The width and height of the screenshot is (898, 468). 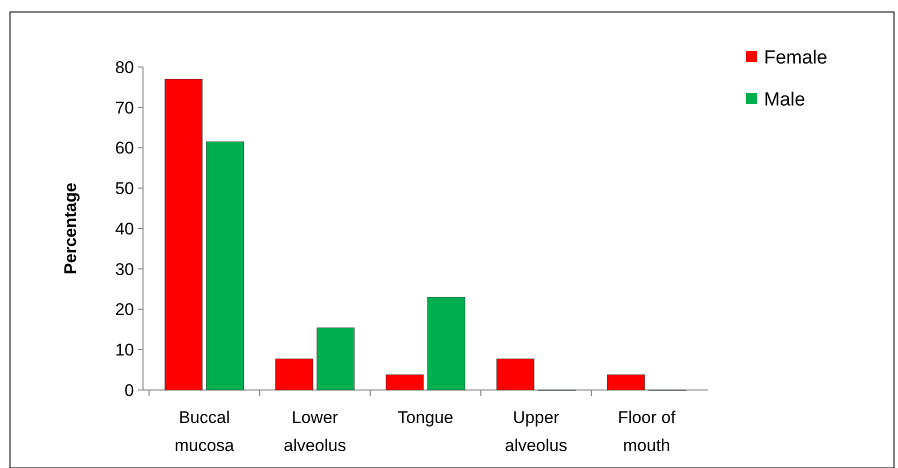 What do you see at coordinates (796, 58) in the screenshot?
I see `legend-label: Female` at bounding box center [796, 58].